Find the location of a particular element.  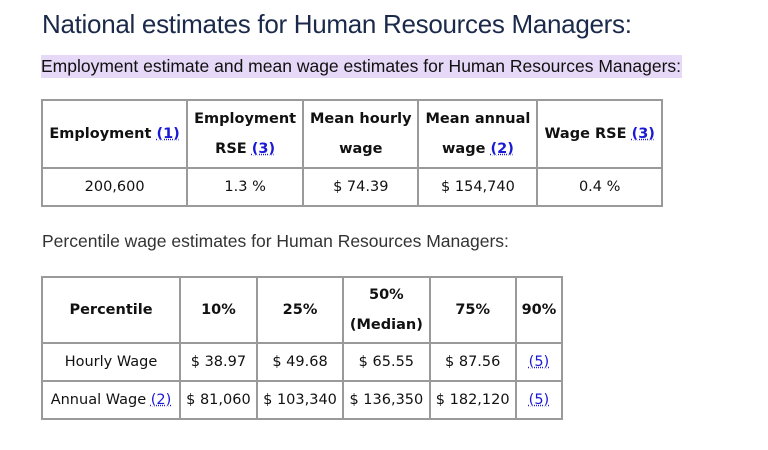

cell-25: $ 49.68 is located at coordinates (300, 362).